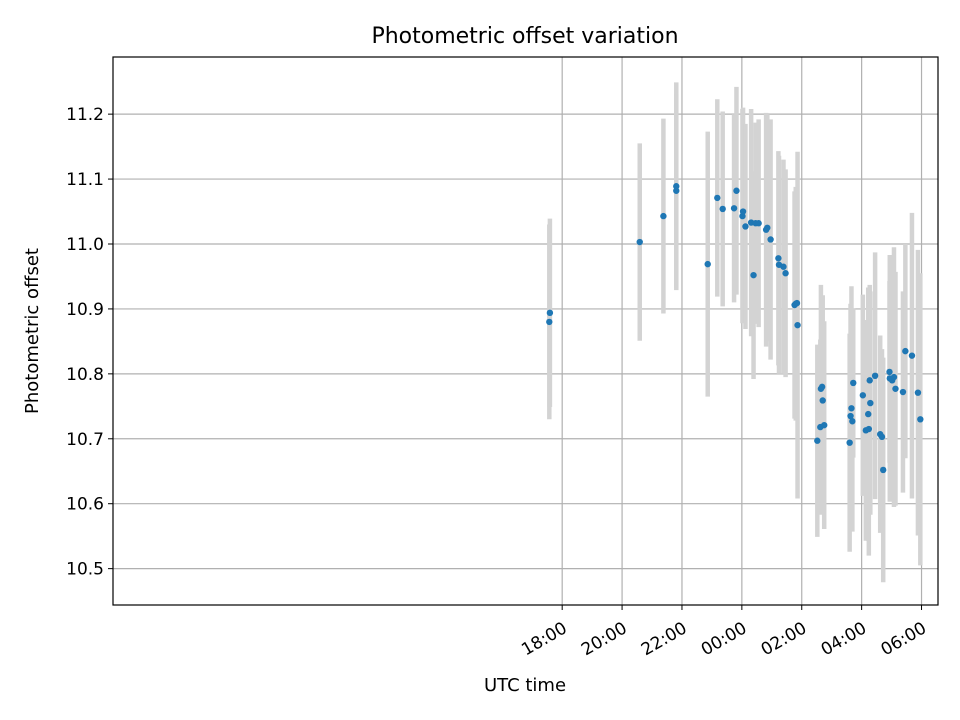 This screenshot has height=720, width=960. Describe the element at coordinates (664, 639) in the screenshot. I see `x-tick-label: 22:00` at that location.